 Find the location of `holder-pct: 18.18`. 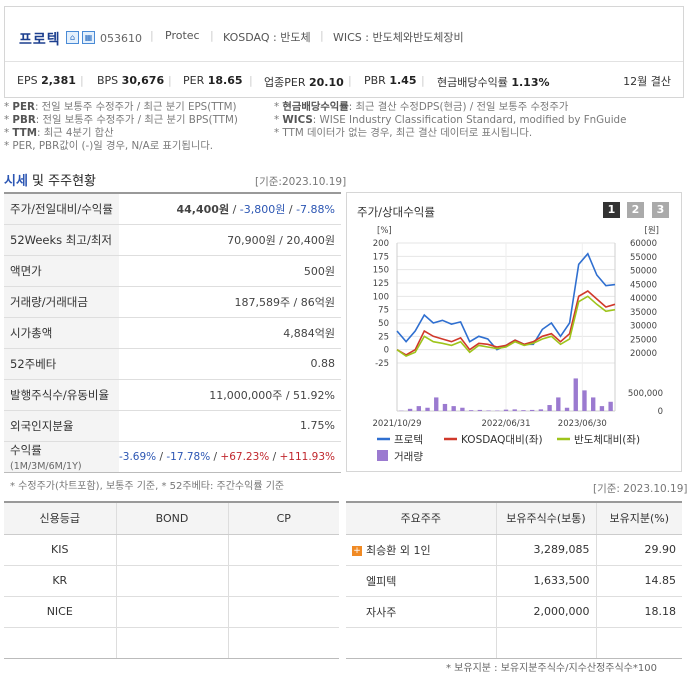

holder-pct: 18.18 is located at coordinates (638, 612).